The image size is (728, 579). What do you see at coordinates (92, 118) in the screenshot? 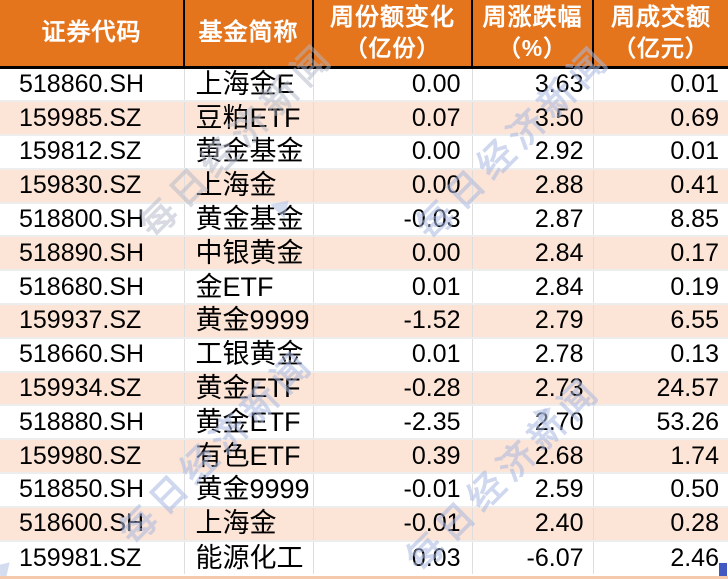
I see `cell-code: 159985.SZ` at bounding box center [92, 118].